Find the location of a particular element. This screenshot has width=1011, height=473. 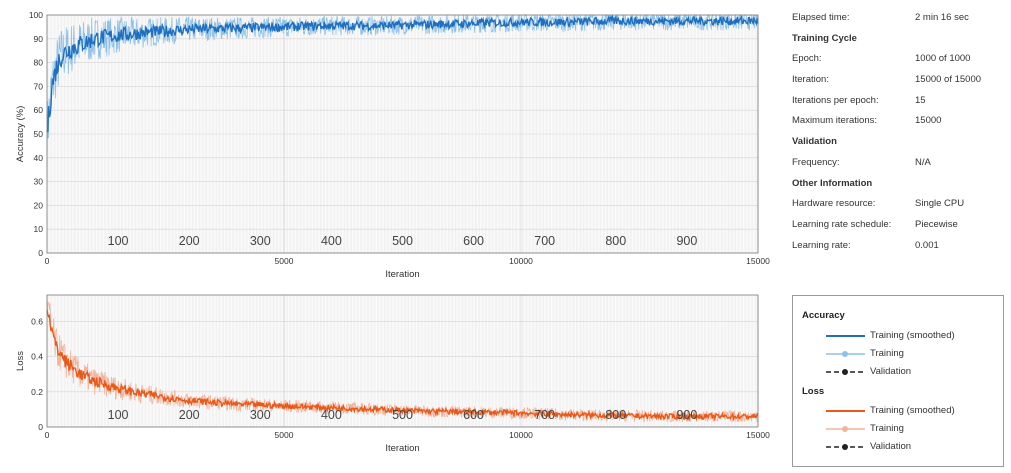

frequency-value: N/A is located at coordinates (923, 162).